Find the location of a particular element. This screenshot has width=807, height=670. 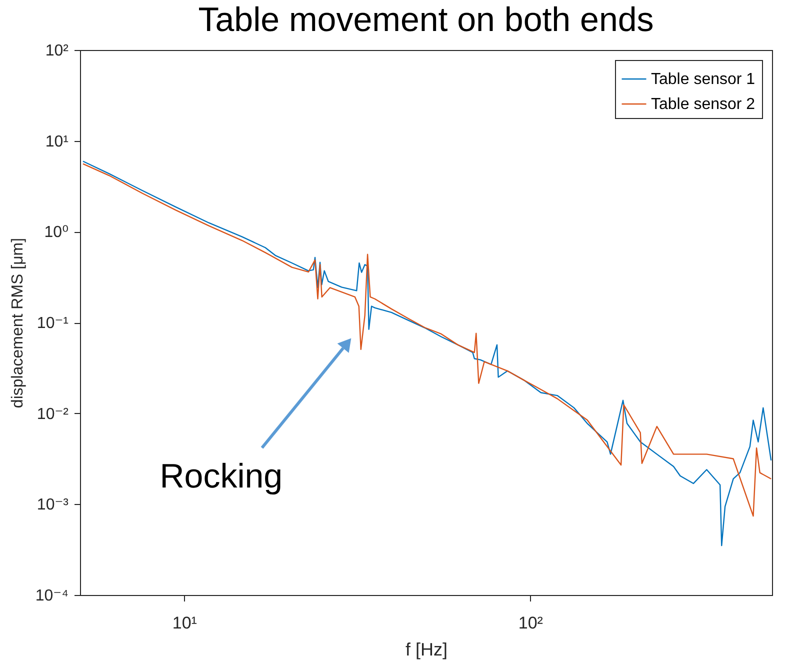

y-tick-label: 10⁰ is located at coordinates (56, 233).